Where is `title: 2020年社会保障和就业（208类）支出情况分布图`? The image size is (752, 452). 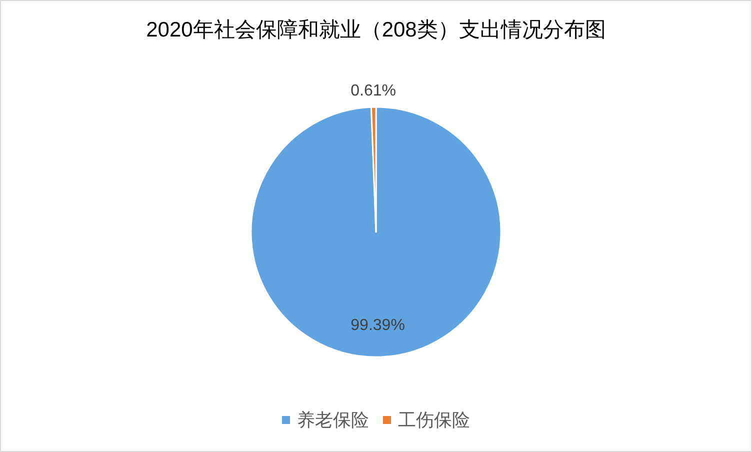
title: 2020年社会保障和就业（208类）支出情况分布图 is located at coordinates (376, 30).